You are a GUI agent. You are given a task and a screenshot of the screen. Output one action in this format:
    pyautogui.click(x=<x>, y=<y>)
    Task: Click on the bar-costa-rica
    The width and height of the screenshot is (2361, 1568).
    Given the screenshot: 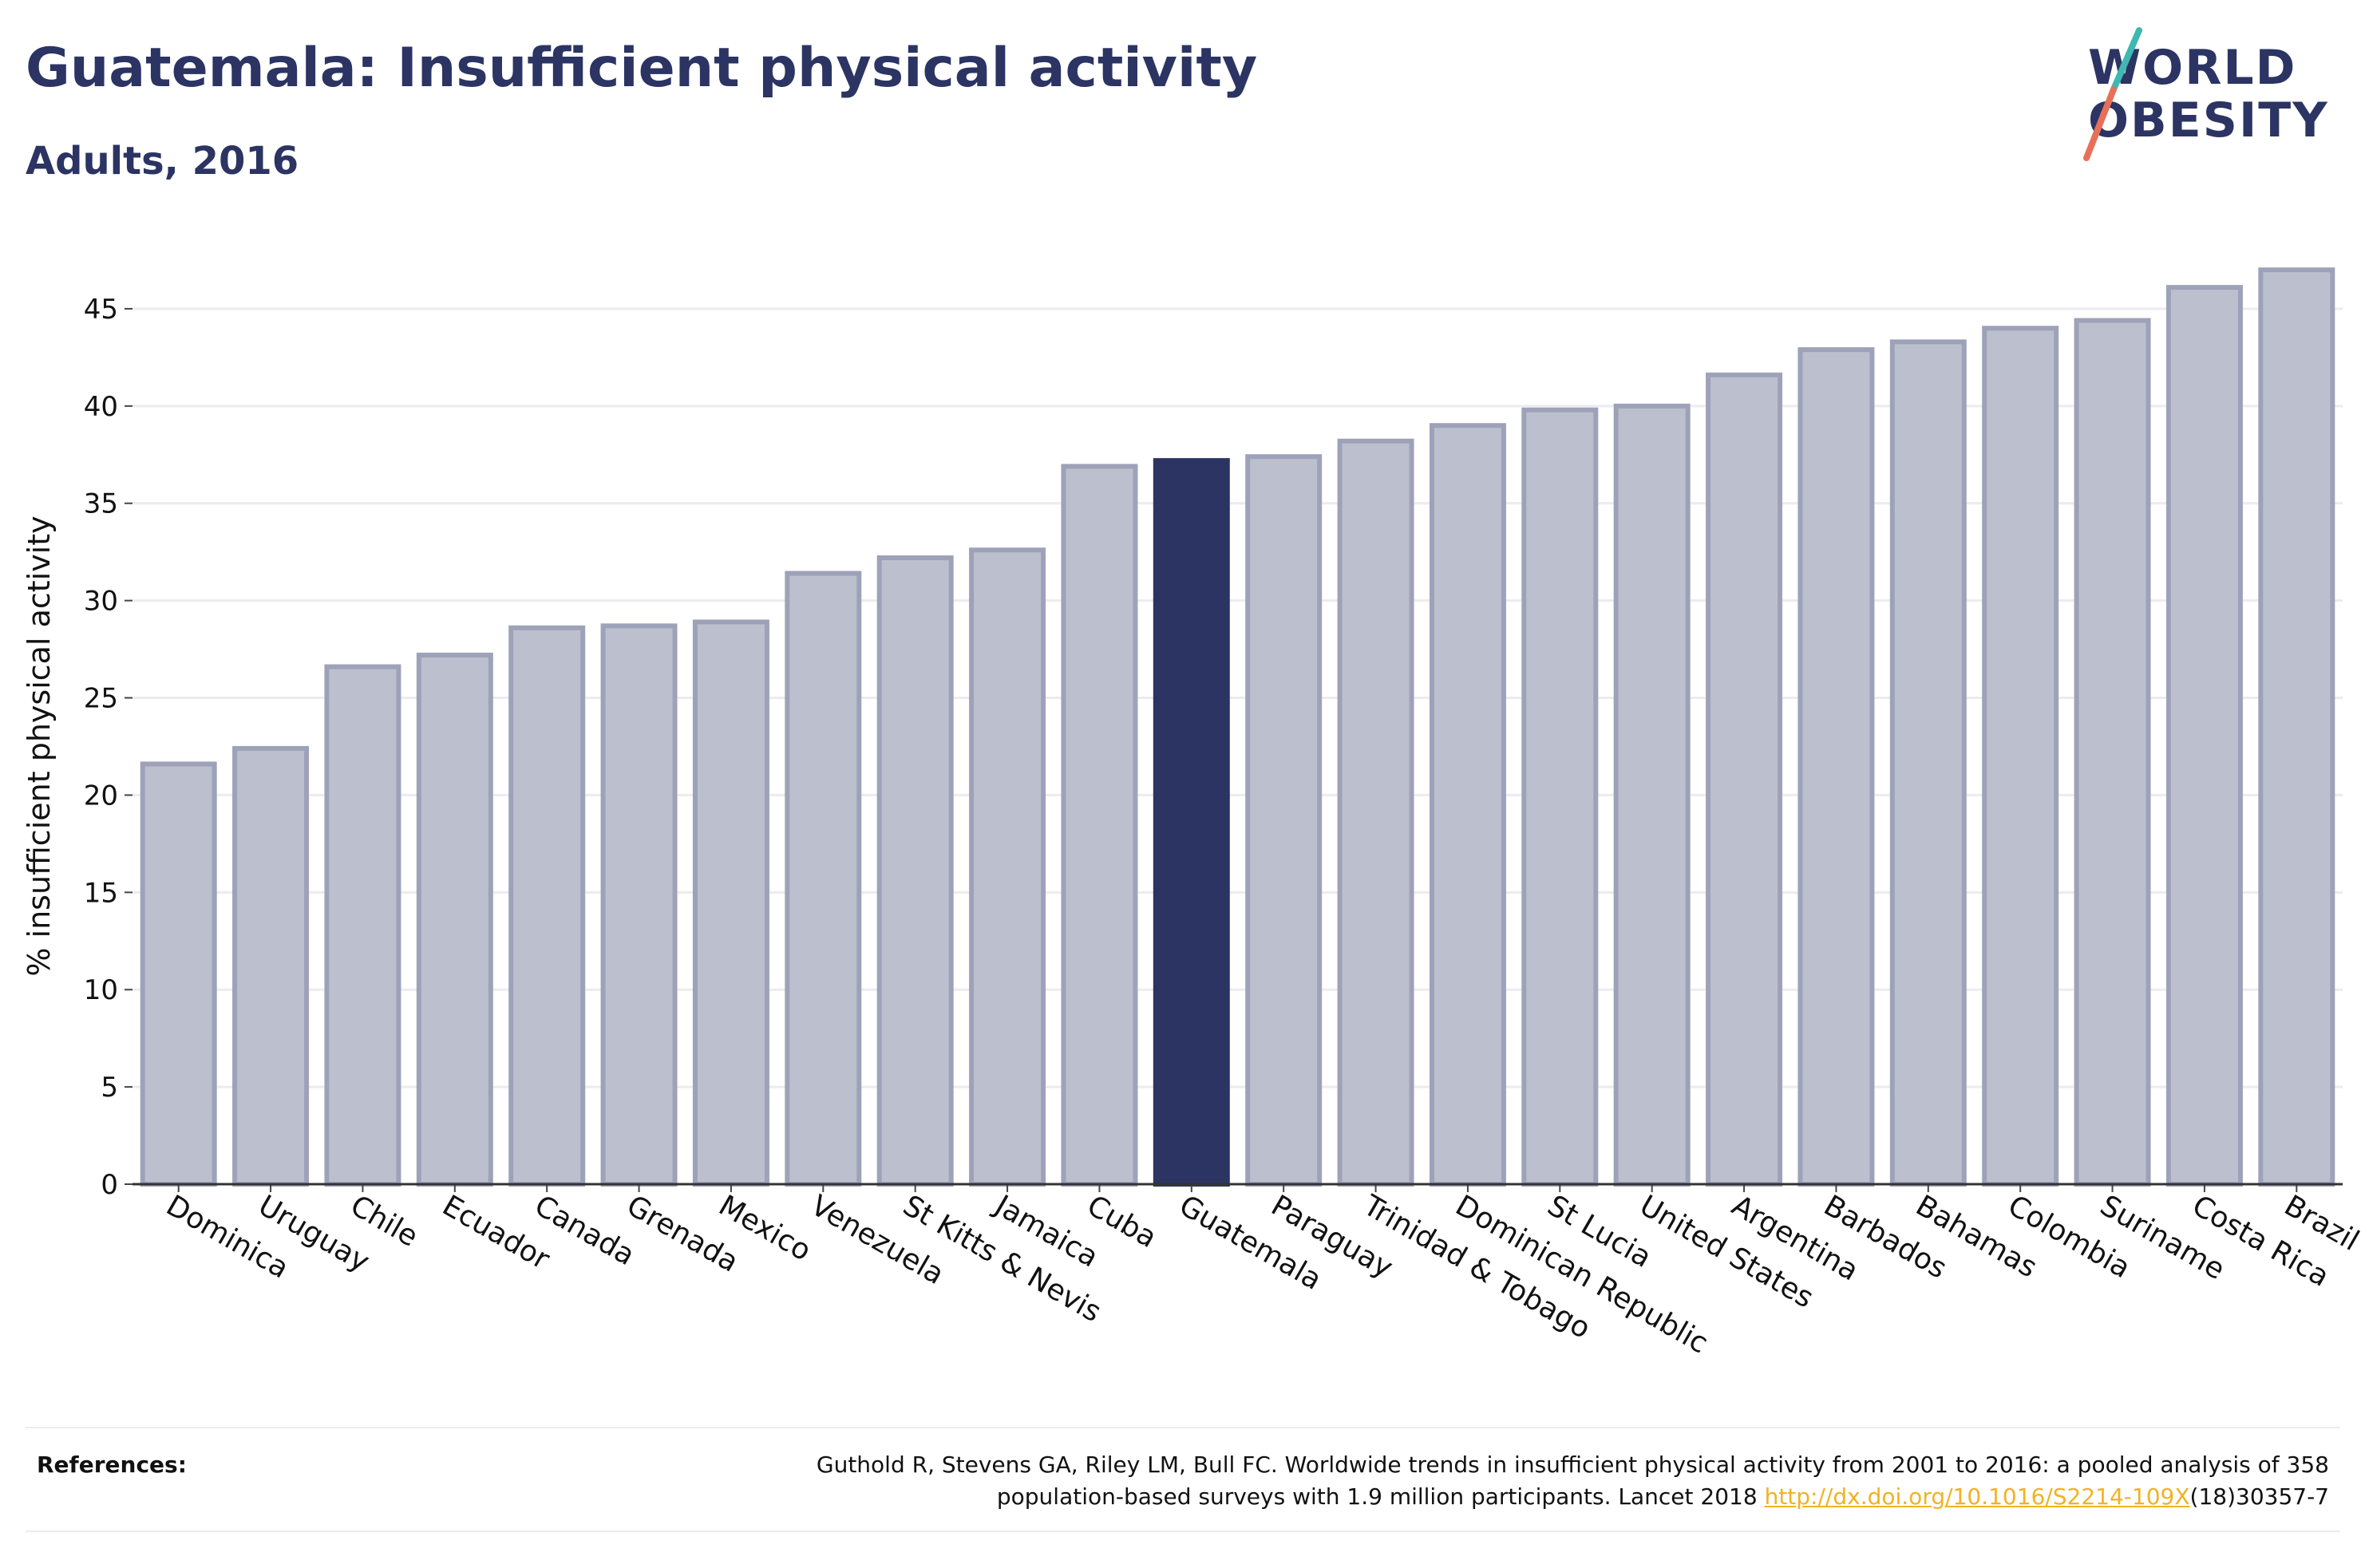 What is the action you would take?
    pyautogui.click(x=2204, y=736)
    